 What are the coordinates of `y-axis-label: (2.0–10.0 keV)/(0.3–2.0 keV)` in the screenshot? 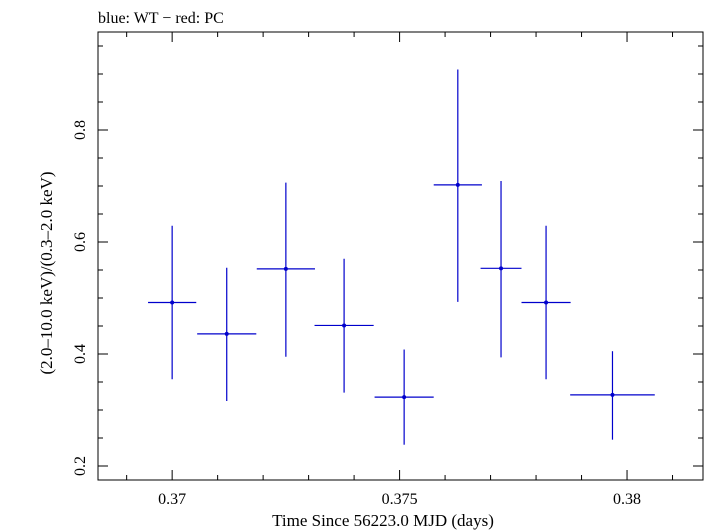 It's located at (46, 272).